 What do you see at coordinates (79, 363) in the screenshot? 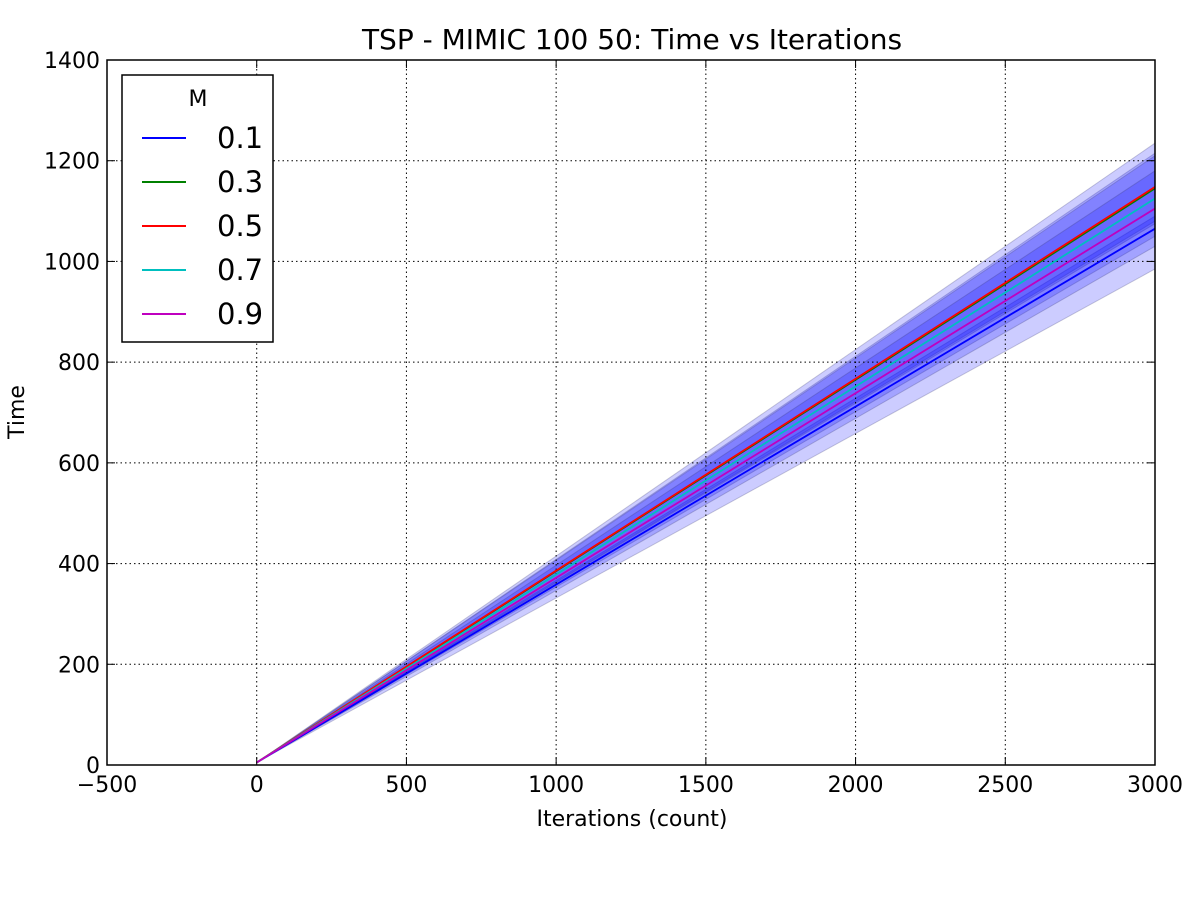
I see `y-tick-label: 800` at bounding box center [79, 363].